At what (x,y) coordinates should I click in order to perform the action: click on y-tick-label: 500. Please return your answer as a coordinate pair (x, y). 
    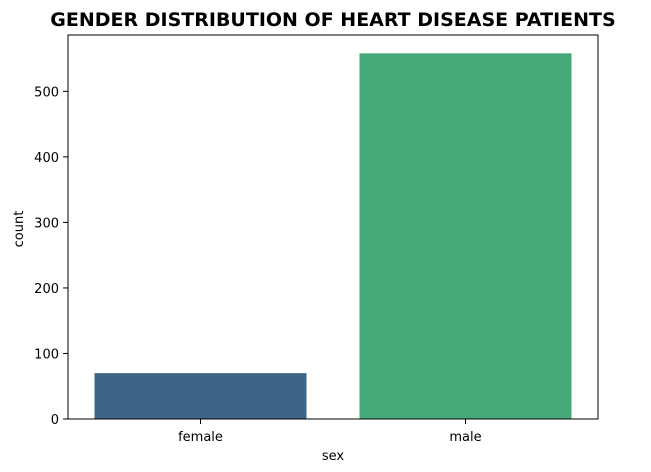
    Looking at the image, I should click on (46, 92).